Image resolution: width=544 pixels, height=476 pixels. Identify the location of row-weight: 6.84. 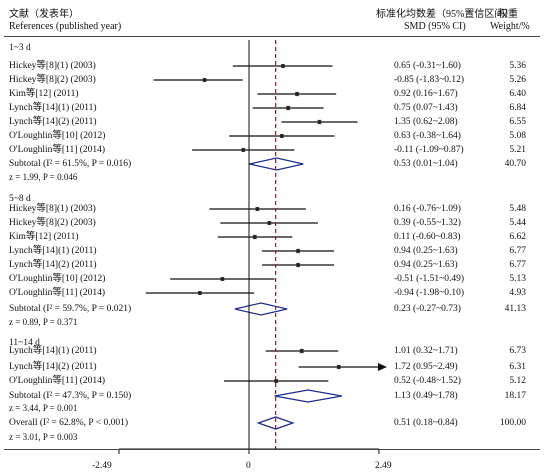
(517, 108).